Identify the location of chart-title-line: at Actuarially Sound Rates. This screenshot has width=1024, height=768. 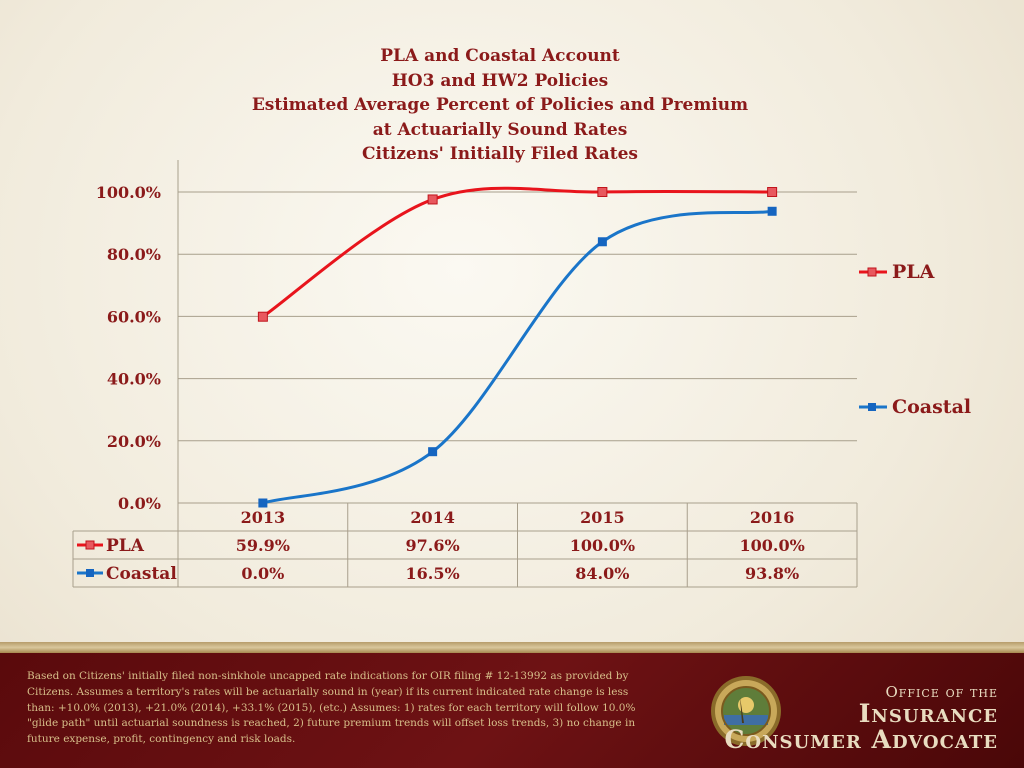
(500, 129).